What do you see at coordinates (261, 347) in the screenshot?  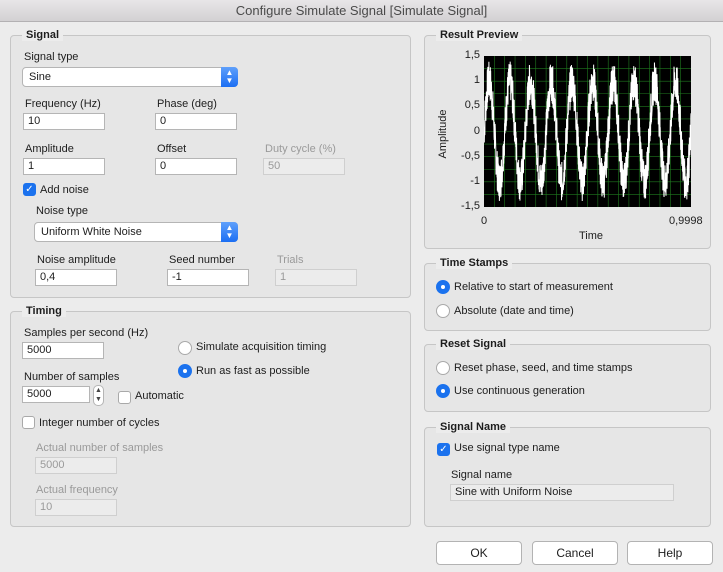 I see `simulate-acquisition-label: Simulate acquisition timing` at bounding box center [261, 347].